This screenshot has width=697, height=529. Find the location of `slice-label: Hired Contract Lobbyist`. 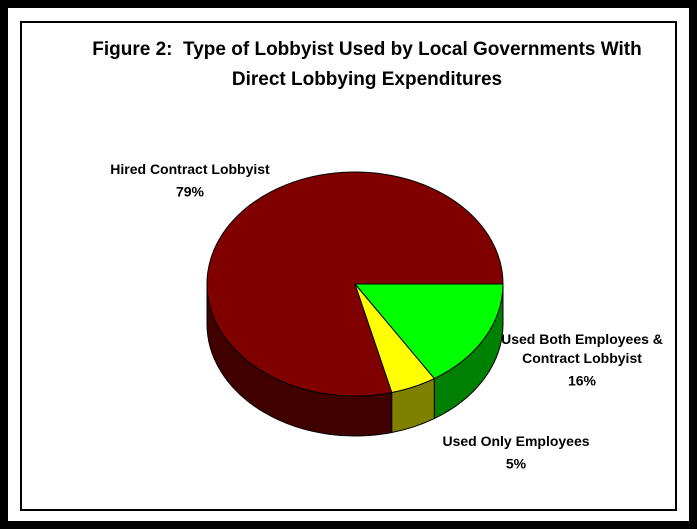

slice-label: Hired Contract Lobbyist is located at coordinates (190, 169).